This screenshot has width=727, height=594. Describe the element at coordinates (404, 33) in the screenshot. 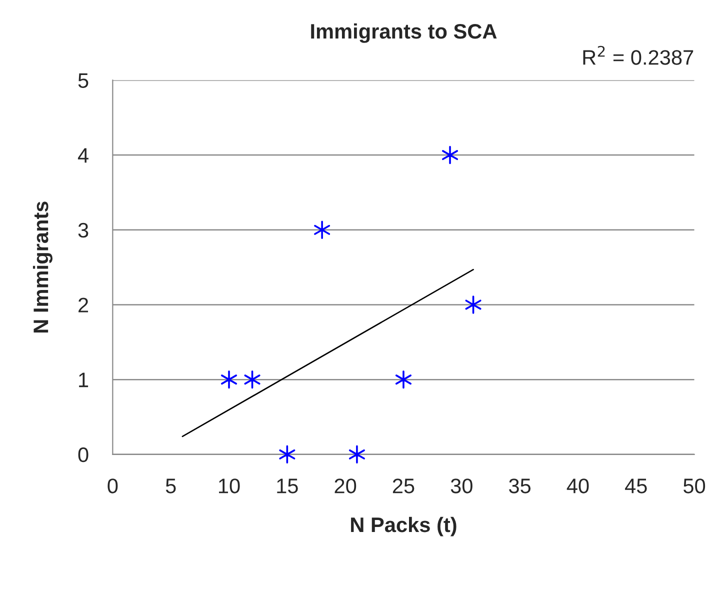

I see `chart-title: Immigrants to SCA` at that location.